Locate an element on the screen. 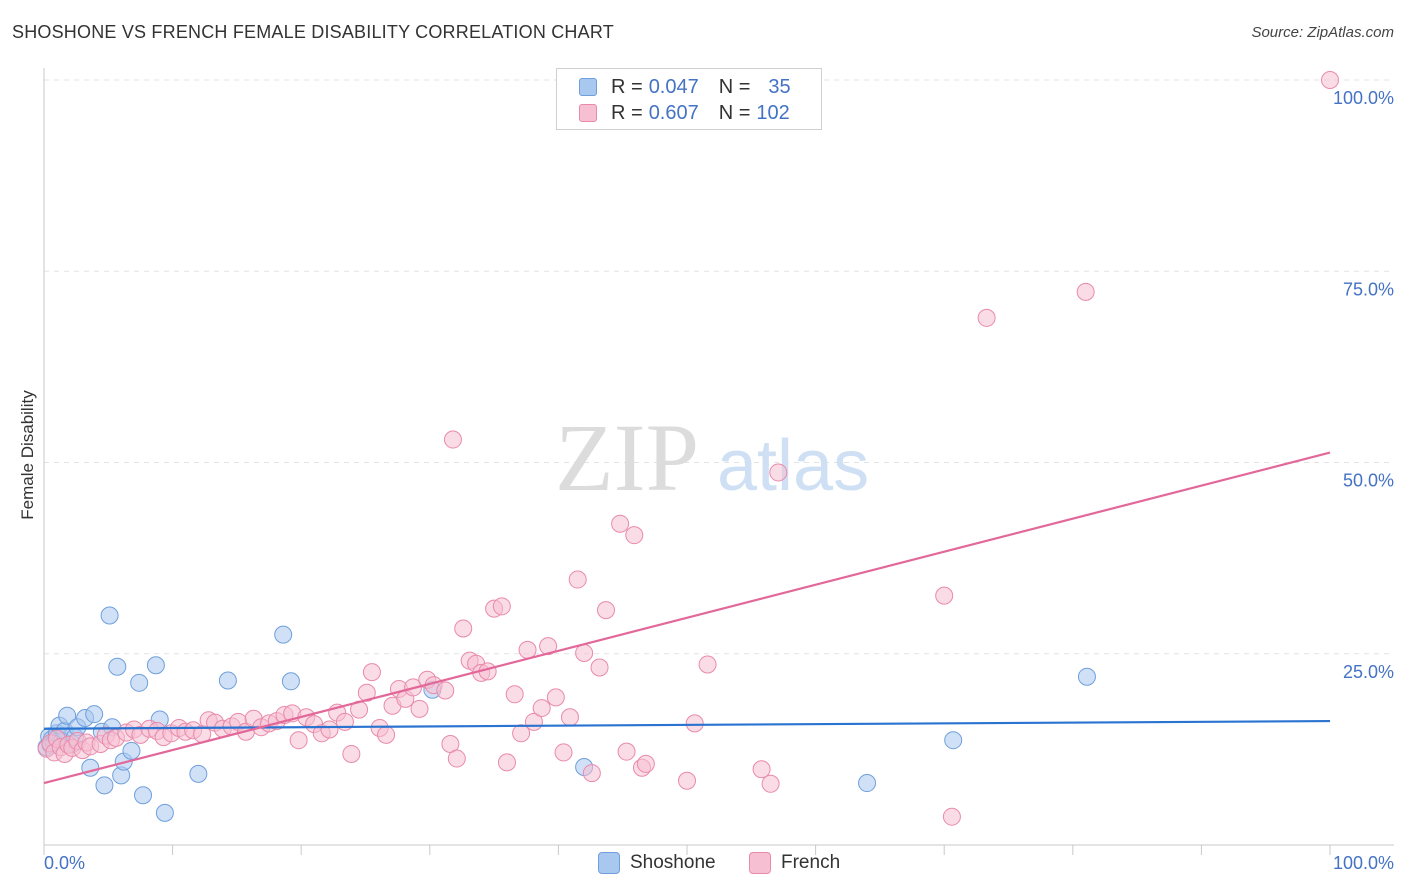  watermark-zip: ZIP is located at coordinates (627, 457).